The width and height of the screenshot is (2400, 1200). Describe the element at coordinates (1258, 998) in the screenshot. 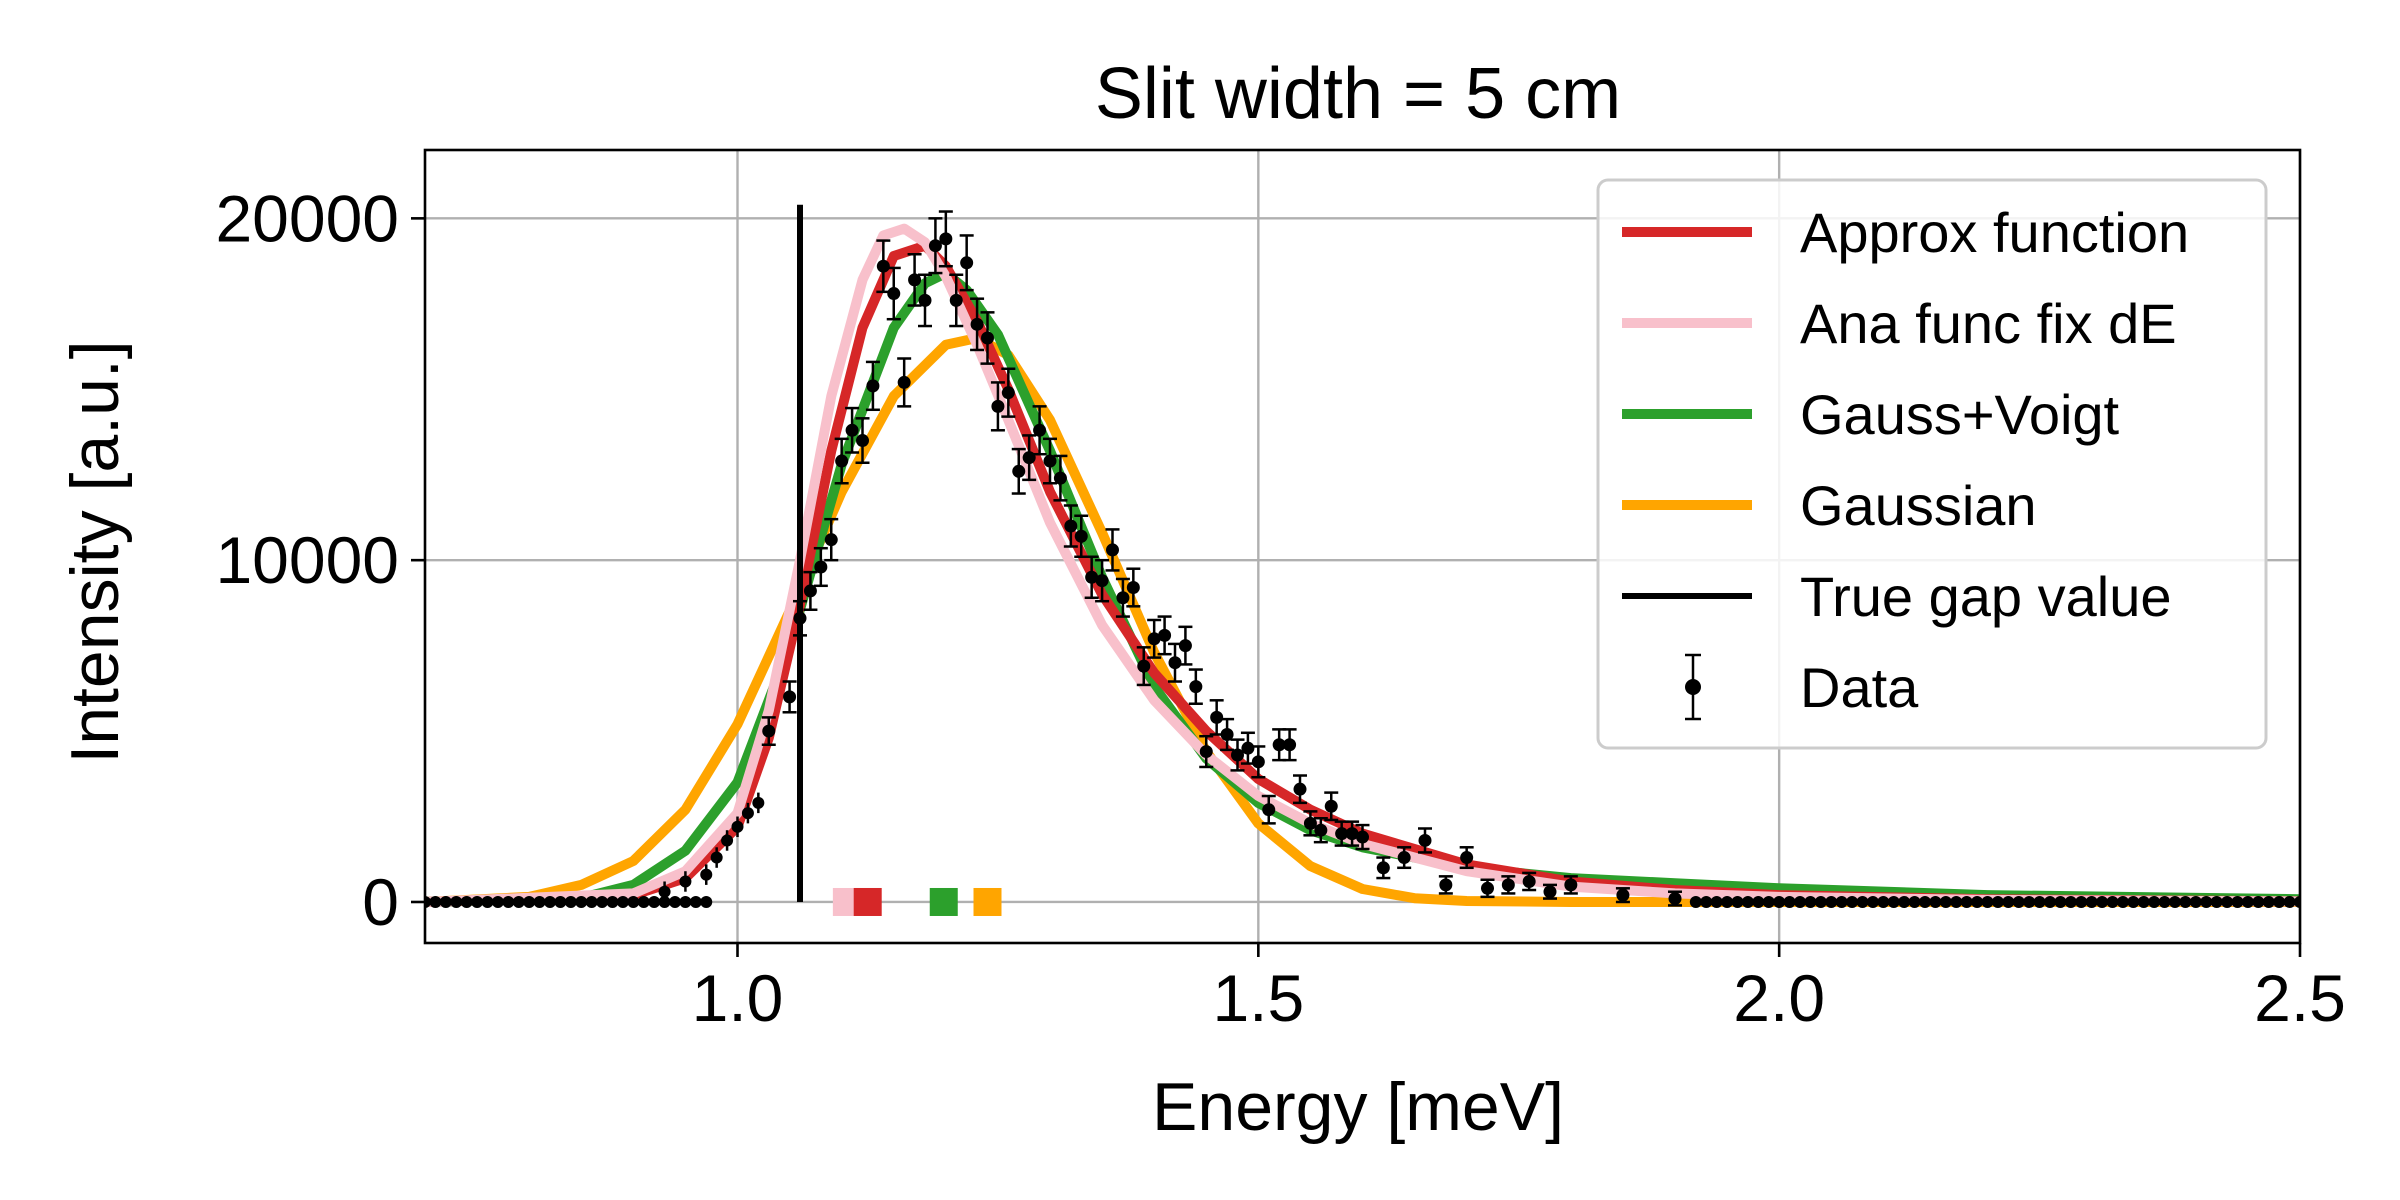

I see `x-tick-label: 1.5` at that location.